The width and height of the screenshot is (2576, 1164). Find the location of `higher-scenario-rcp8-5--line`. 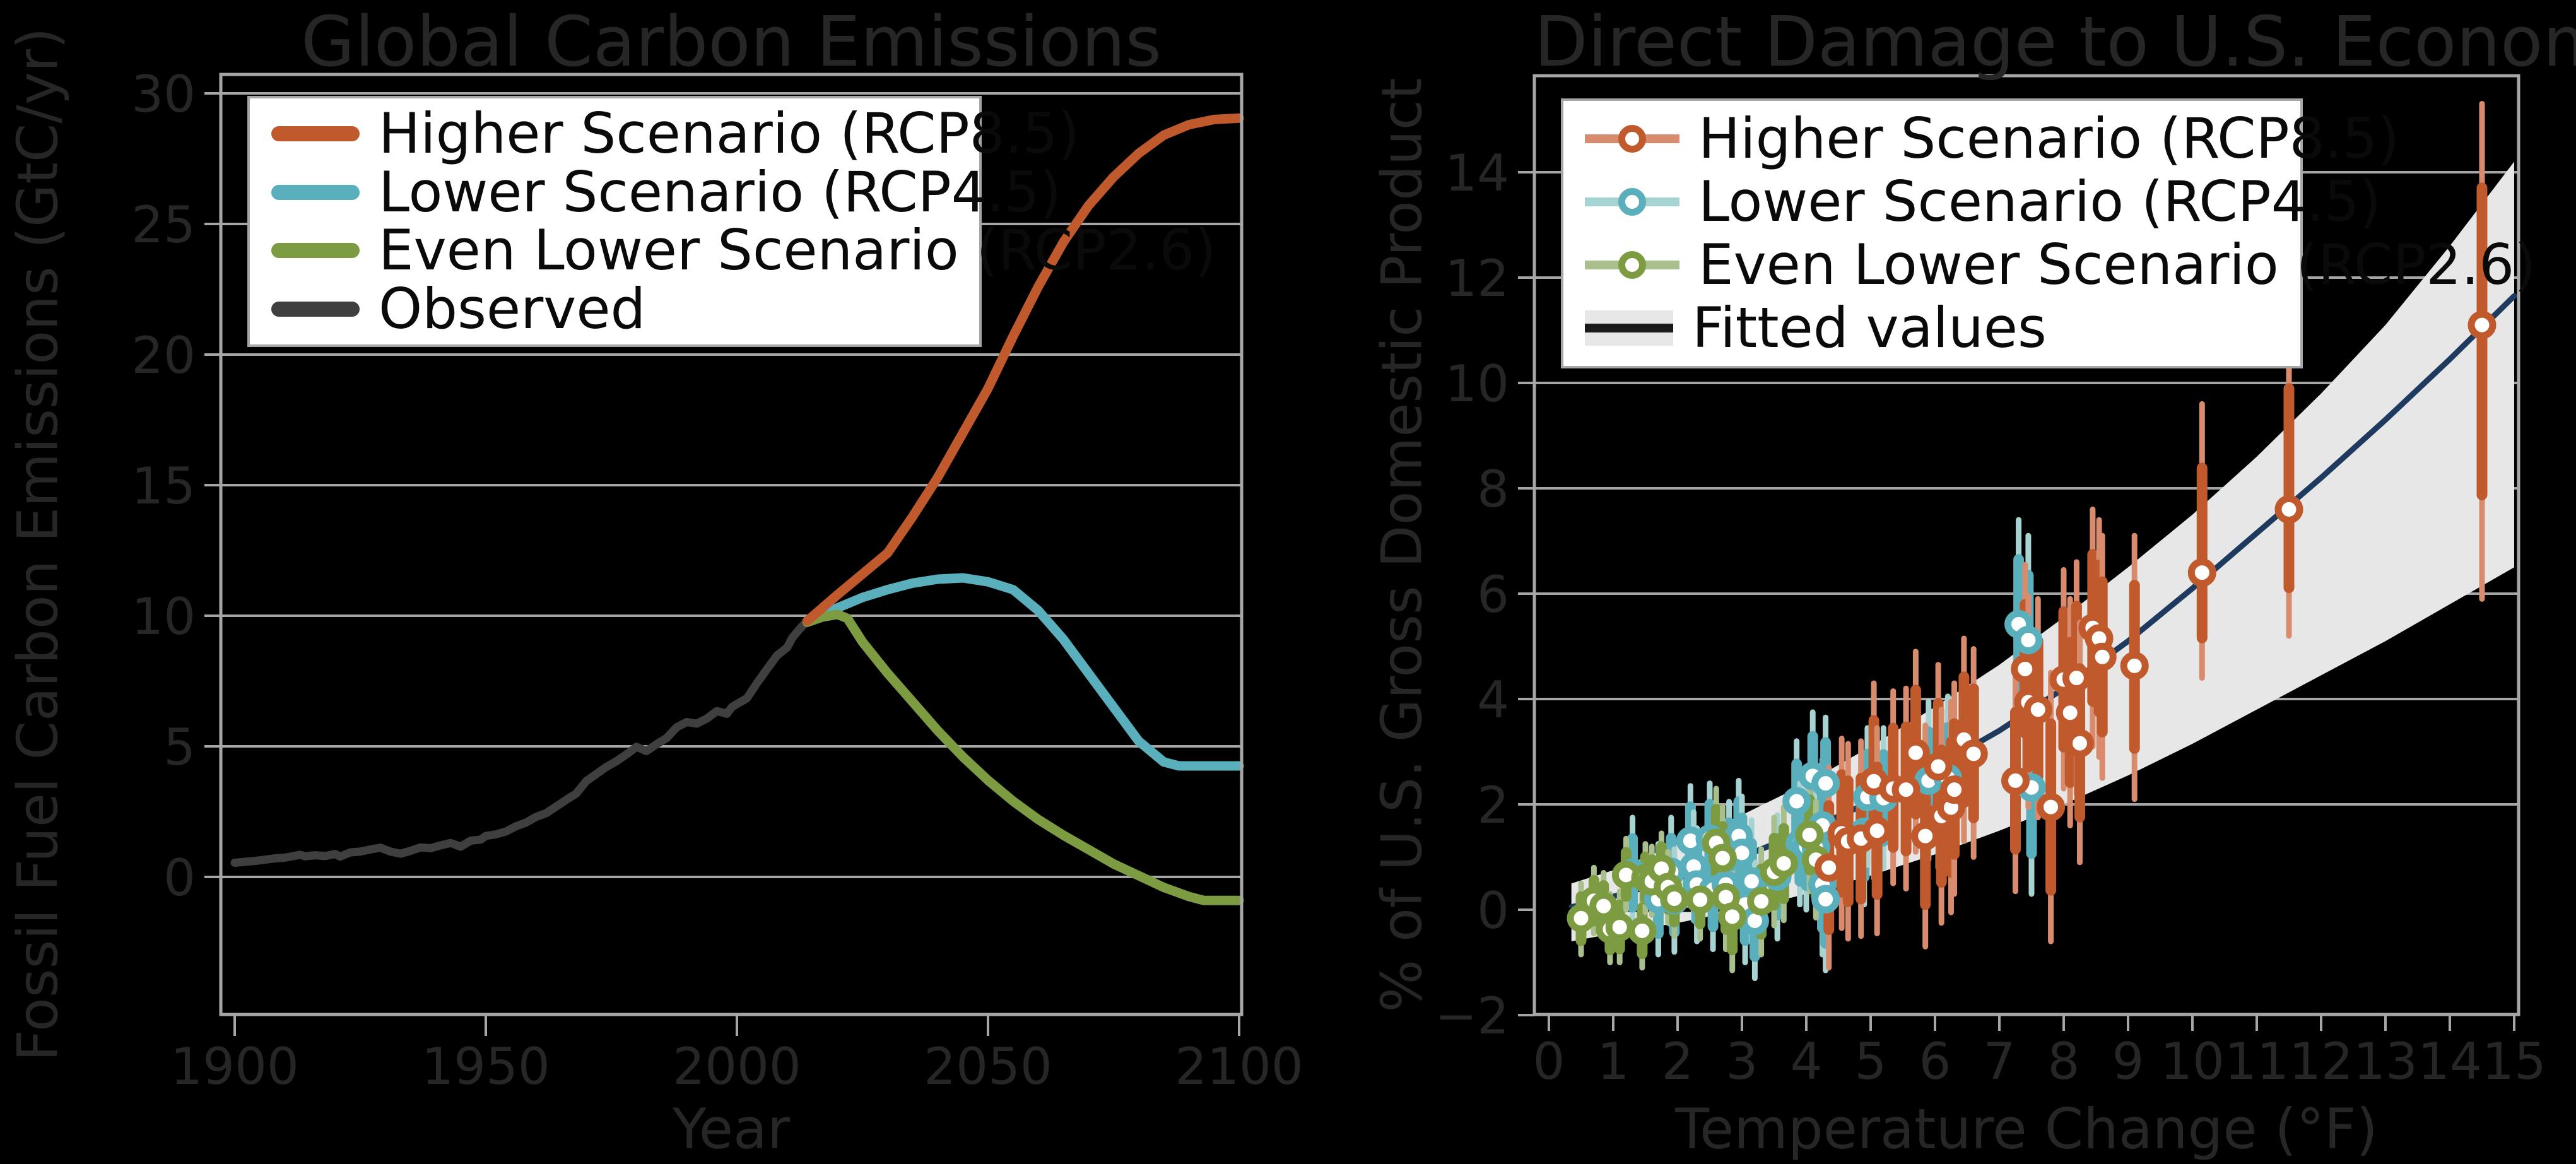

higher-scenario-rcp8-5--line is located at coordinates (1023, 369).